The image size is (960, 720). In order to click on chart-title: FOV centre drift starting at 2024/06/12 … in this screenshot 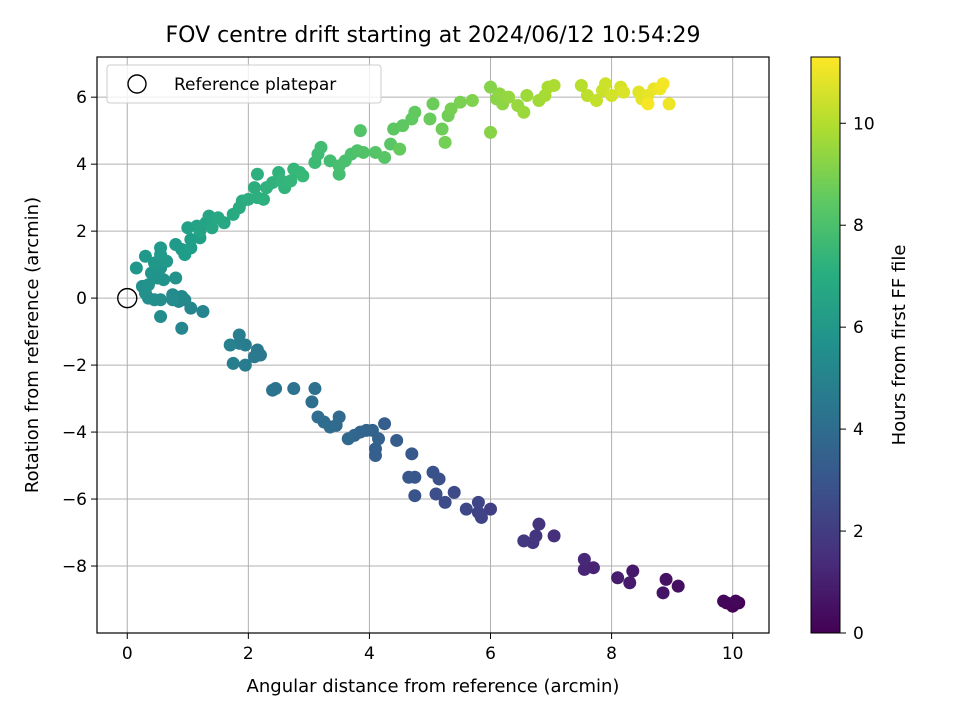, I will do `click(433, 35)`.